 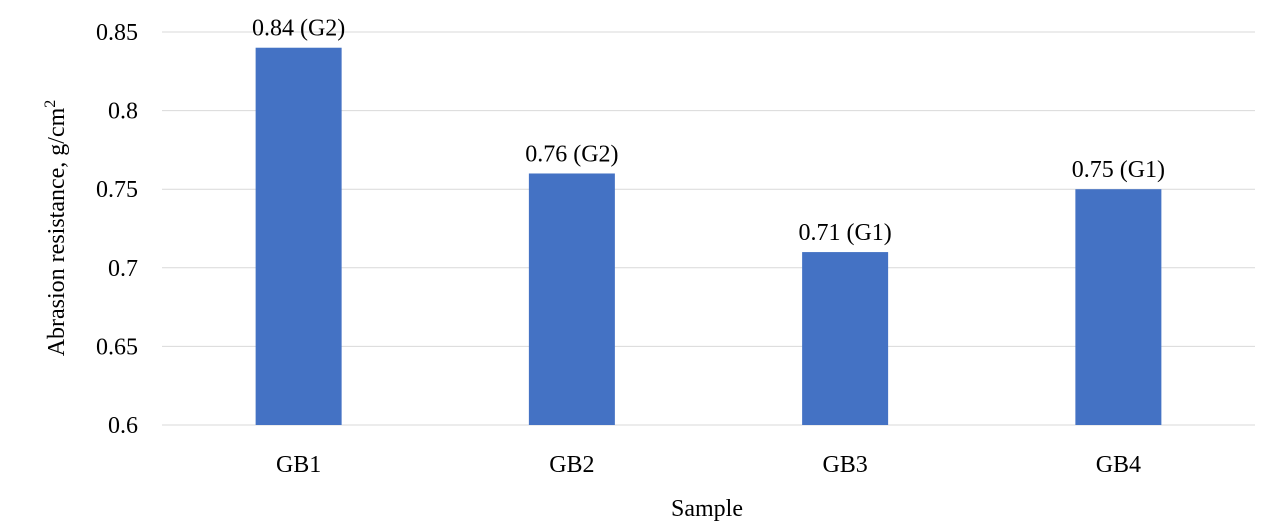 I want to click on bar-gb2, so click(x=571, y=299).